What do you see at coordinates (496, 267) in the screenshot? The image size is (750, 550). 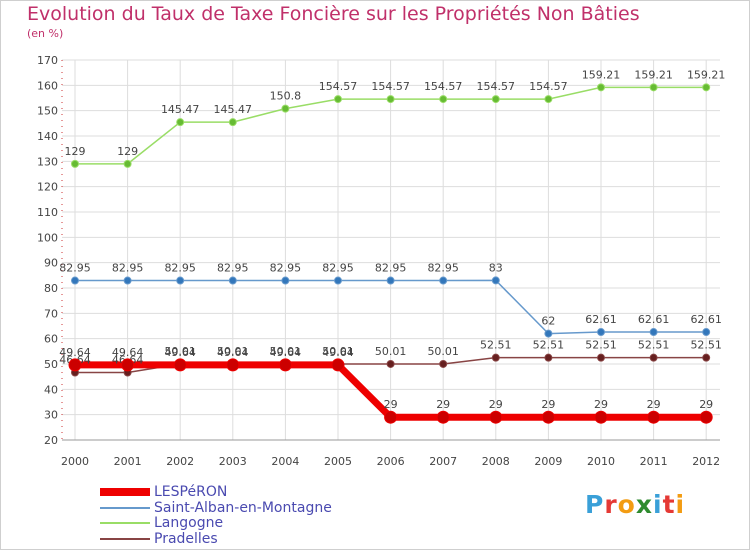 I see `data-label: 83` at bounding box center [496, 267].